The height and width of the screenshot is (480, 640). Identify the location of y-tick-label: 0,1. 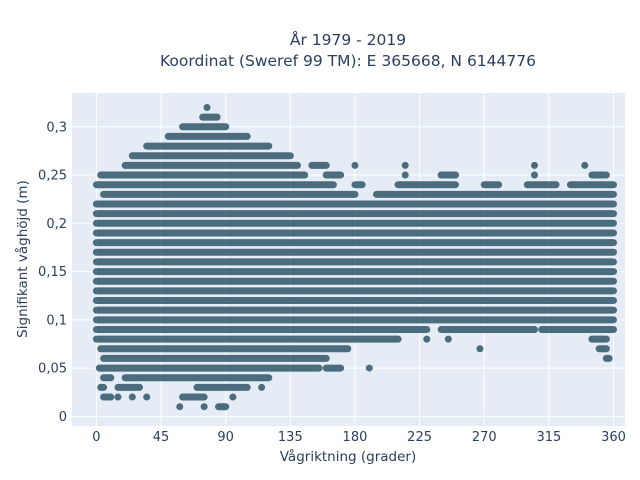
(56, 320).